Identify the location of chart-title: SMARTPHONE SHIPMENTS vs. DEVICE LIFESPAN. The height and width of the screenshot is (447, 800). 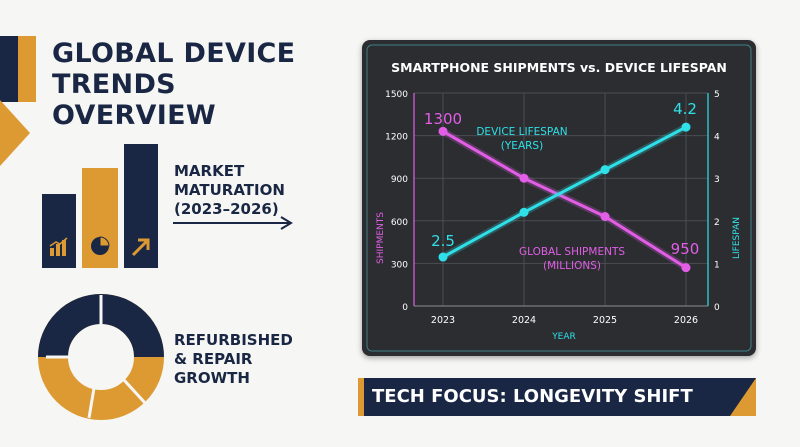
(559, 67).